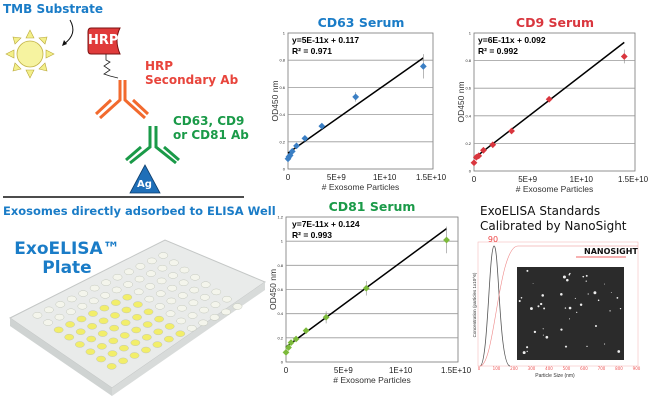 The width and height of the screenshot is (650, 401). Describe the element at coordinates (637, 368) in the screenshot. I see `nta-x-tick: 900` at that location.